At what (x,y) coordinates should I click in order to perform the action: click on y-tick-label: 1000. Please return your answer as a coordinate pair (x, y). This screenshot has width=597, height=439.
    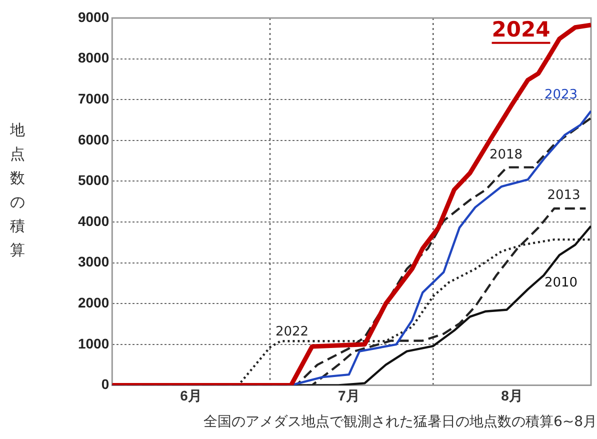
    Looking at the image, I should click on (94, 343).